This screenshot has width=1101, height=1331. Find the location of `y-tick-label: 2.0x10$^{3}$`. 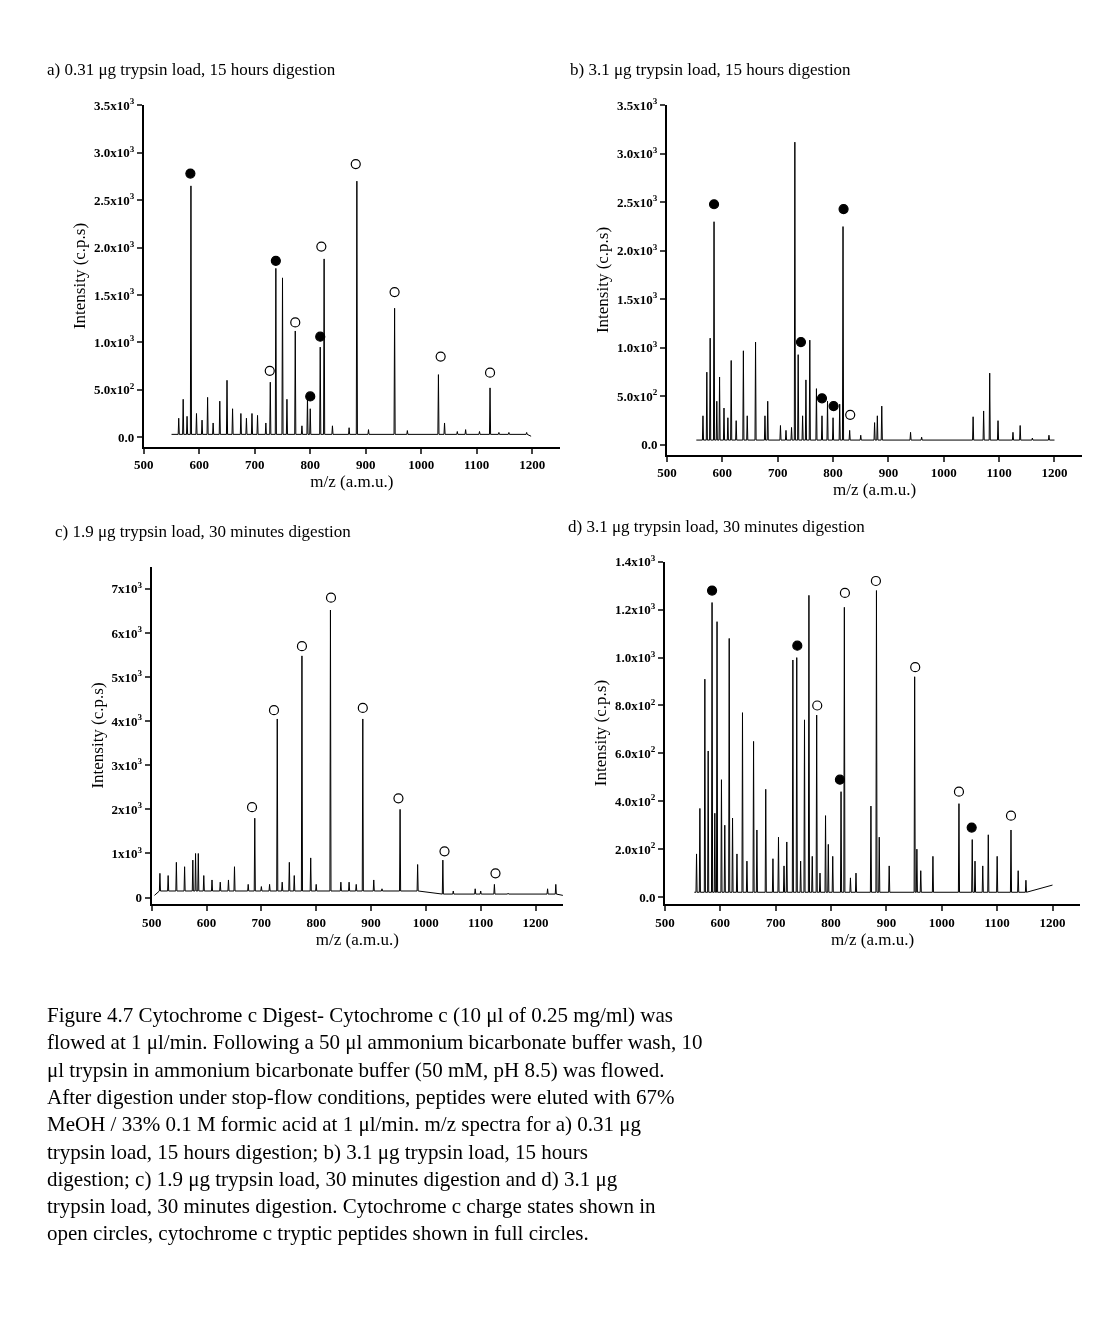

y-tick-label: 2.0x10$^{3}$ is located at coordinates (637, 250).